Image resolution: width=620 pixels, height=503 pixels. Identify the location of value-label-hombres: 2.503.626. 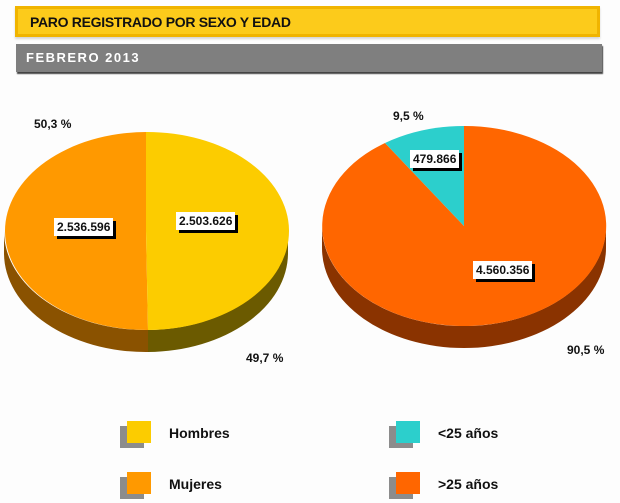
(206, 221).